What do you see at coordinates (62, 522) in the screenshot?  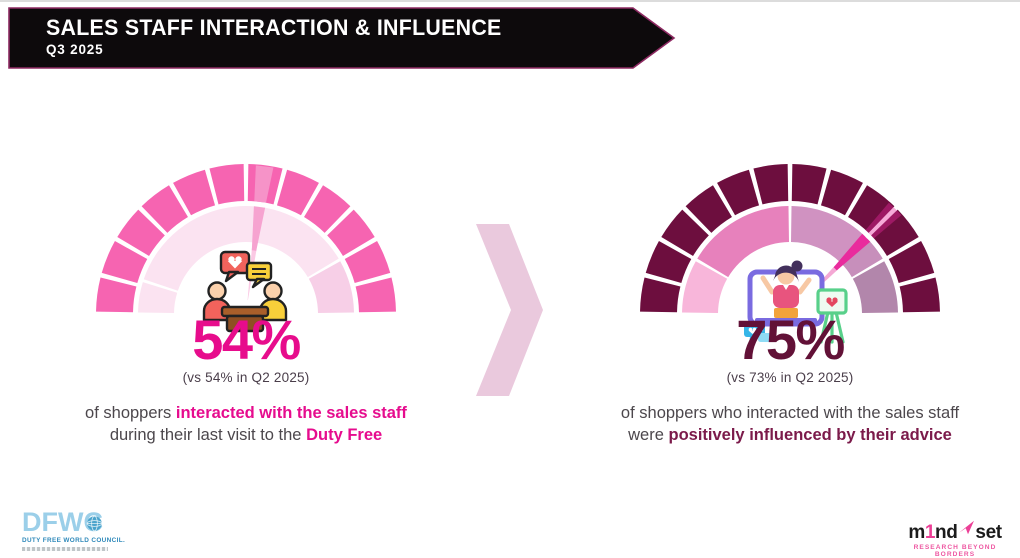 I see `dfwc-wordmark: DFWC` at bounding box center [62, 522].